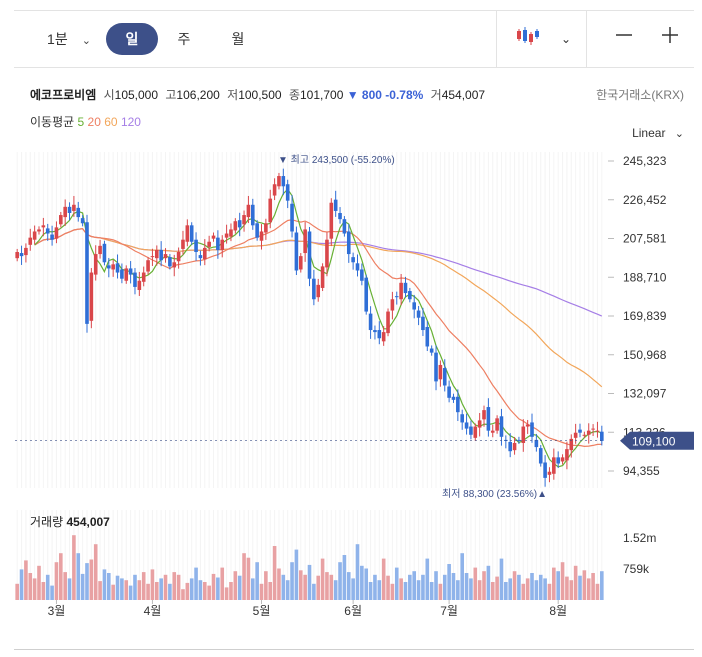 Image resolution: width=702 pixels, height=657 pixels. What do you see at coordinates (86, 41) in the screenshot?
I see `chevron-down-icon: ⌄` at bounding box center [86, 41].